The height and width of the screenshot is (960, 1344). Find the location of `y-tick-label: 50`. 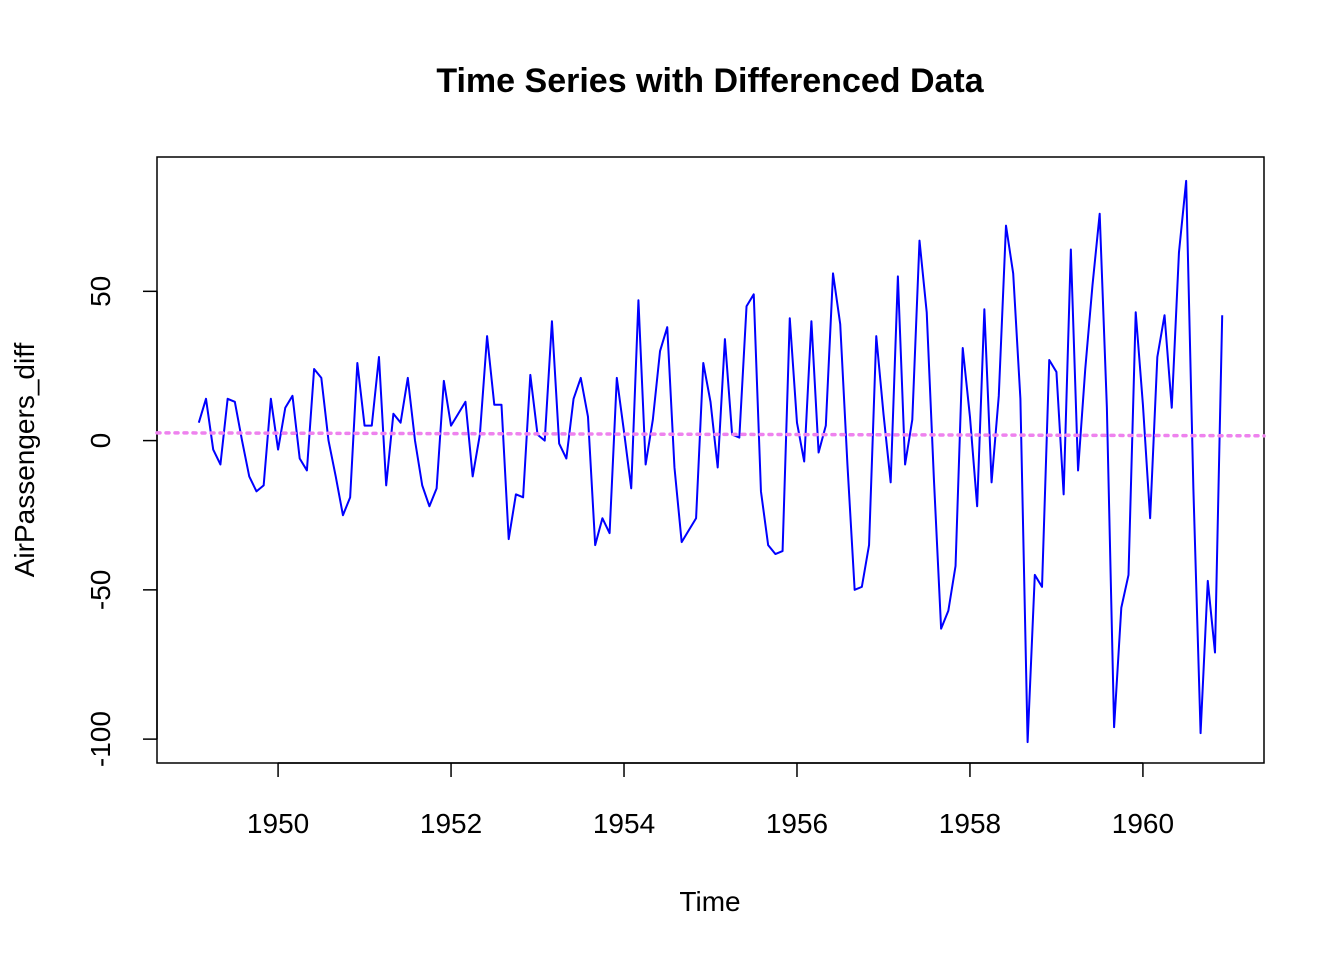

y-tick-label: 50 is located at coordinates (100, 291).